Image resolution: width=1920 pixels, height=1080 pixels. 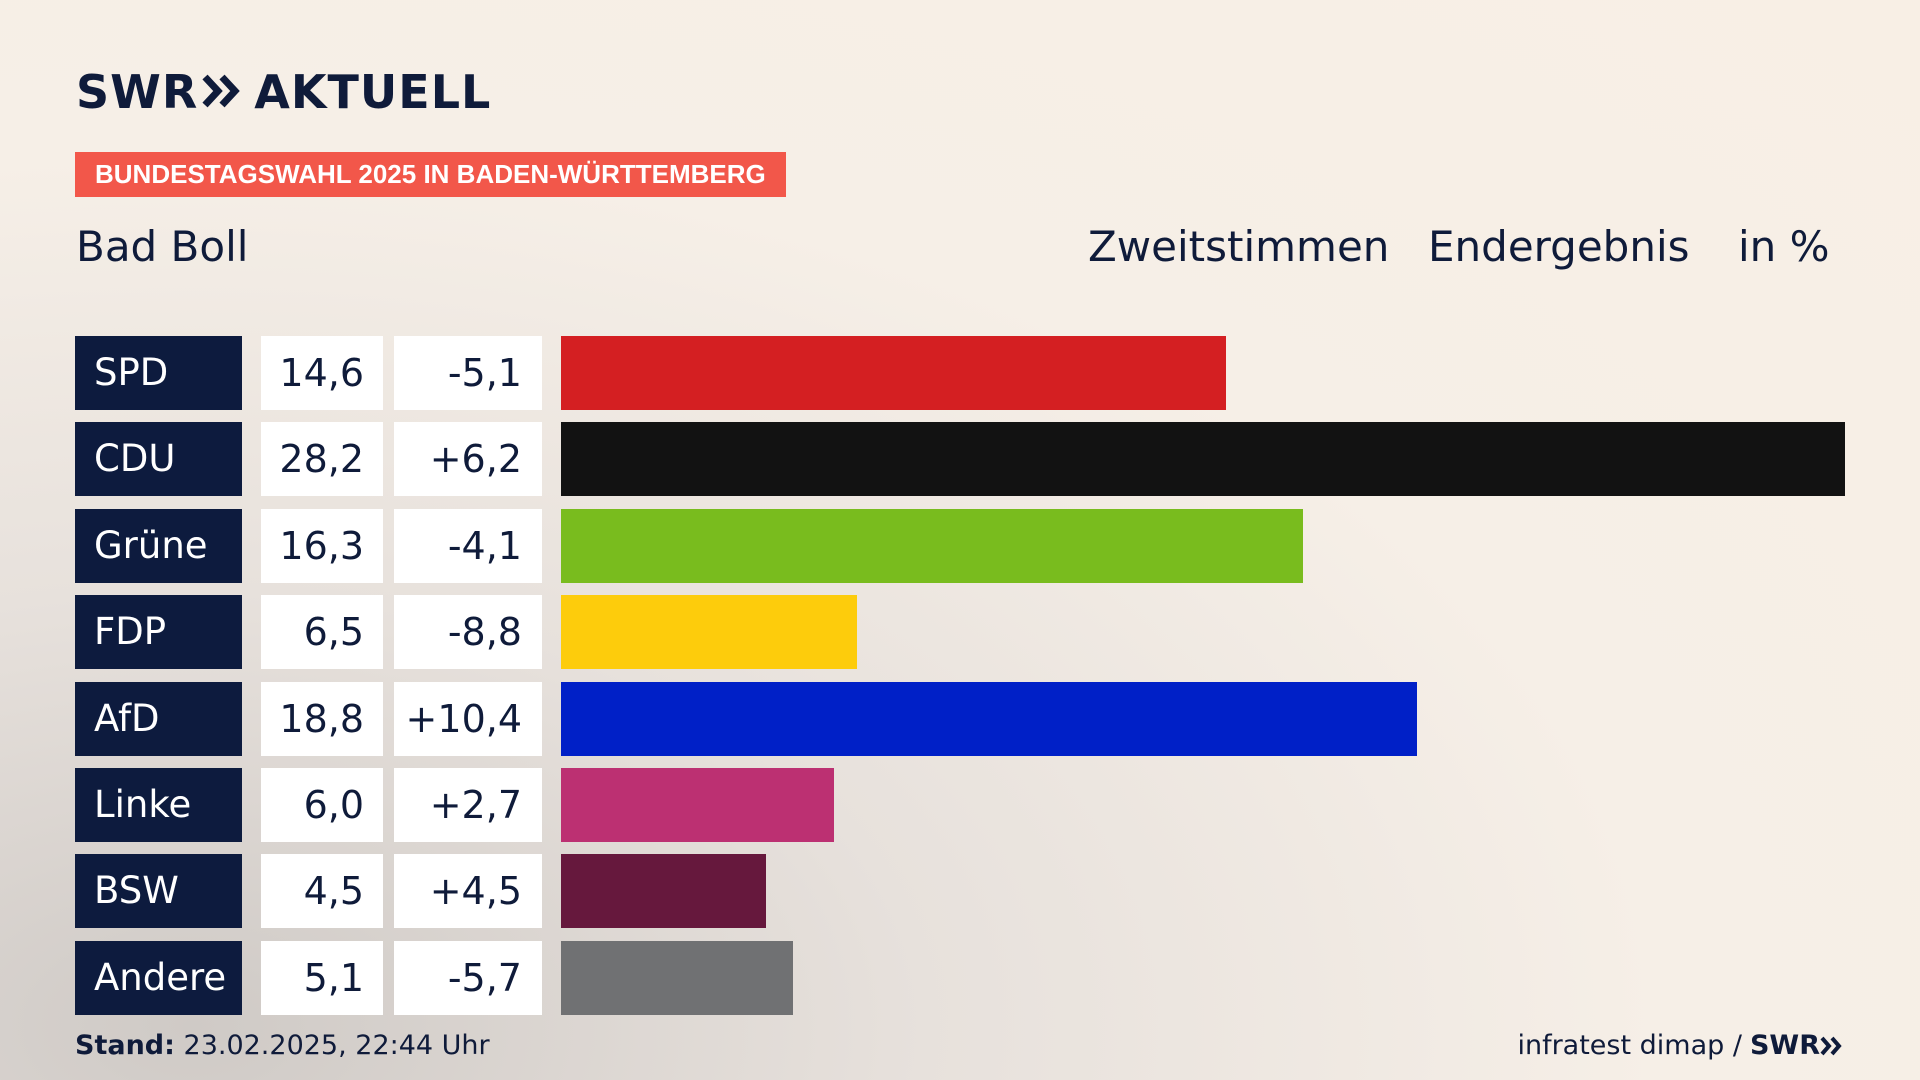 I want to click on change-label: +4,5, so click(x=468, y=891).